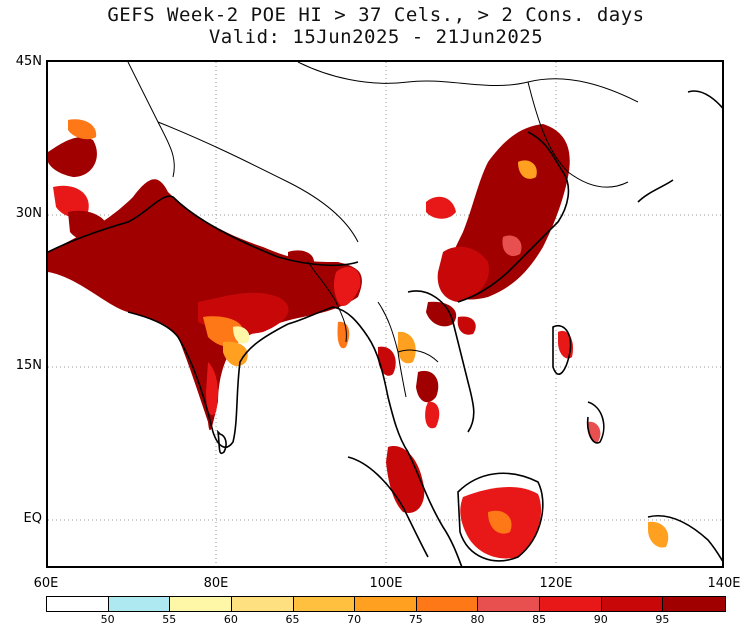 The width and height of the screenshot is (752, 633). I want to click on lon-label-80e: 80E, so click(216, 583).